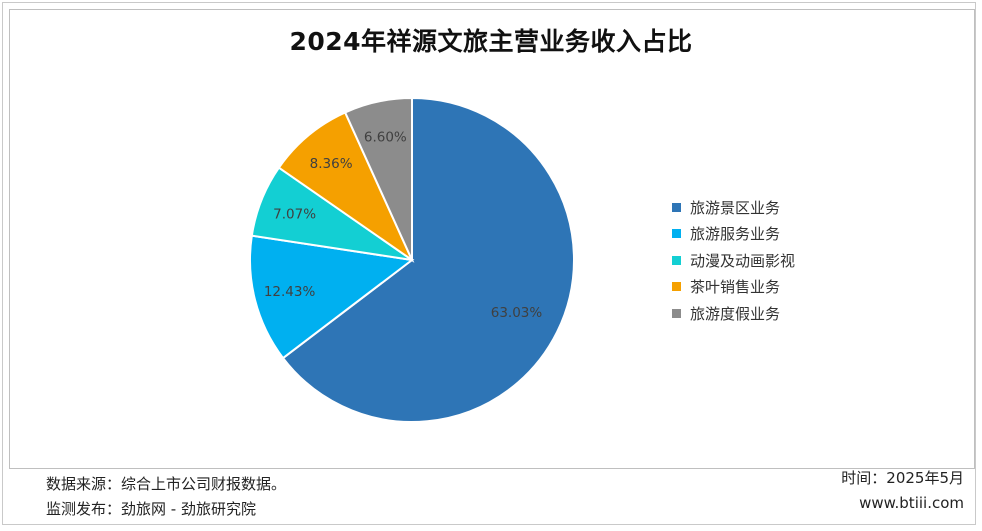 The image size is (982, 531). I want to click on chart-title: 2024年祥源文旅主营业务收入占比, so click(491, 41).